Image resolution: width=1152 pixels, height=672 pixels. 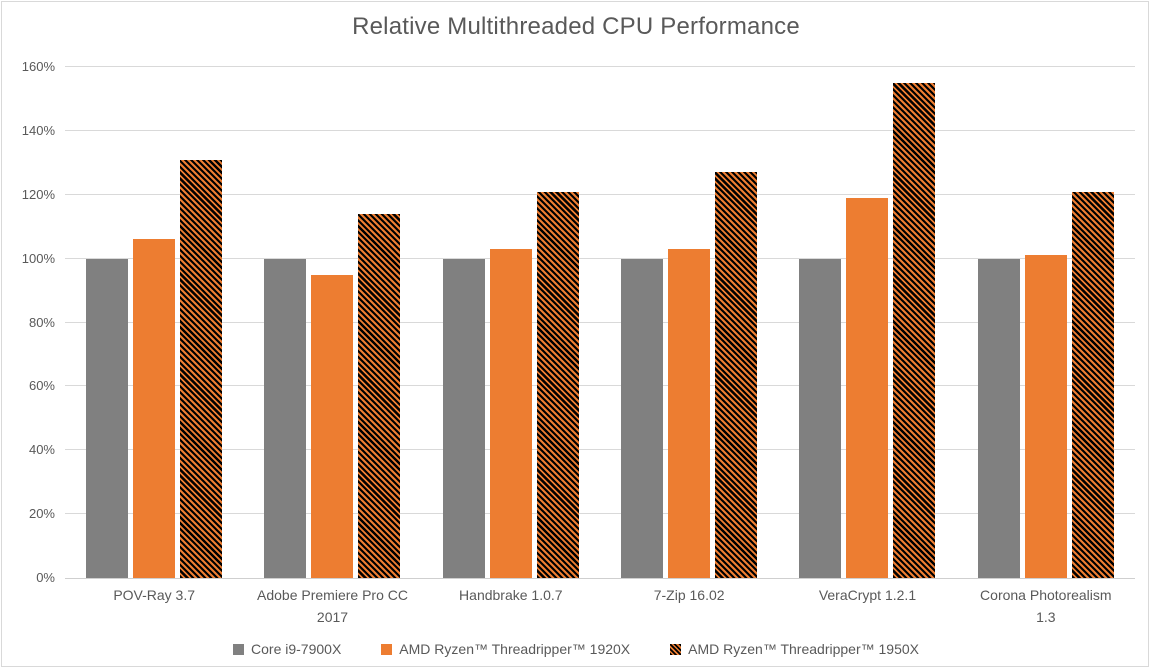 What do you see at coordinates (1045, 416) in the screenshot?
I see `bar-s1-c5` at bounding box center [1045, 416].